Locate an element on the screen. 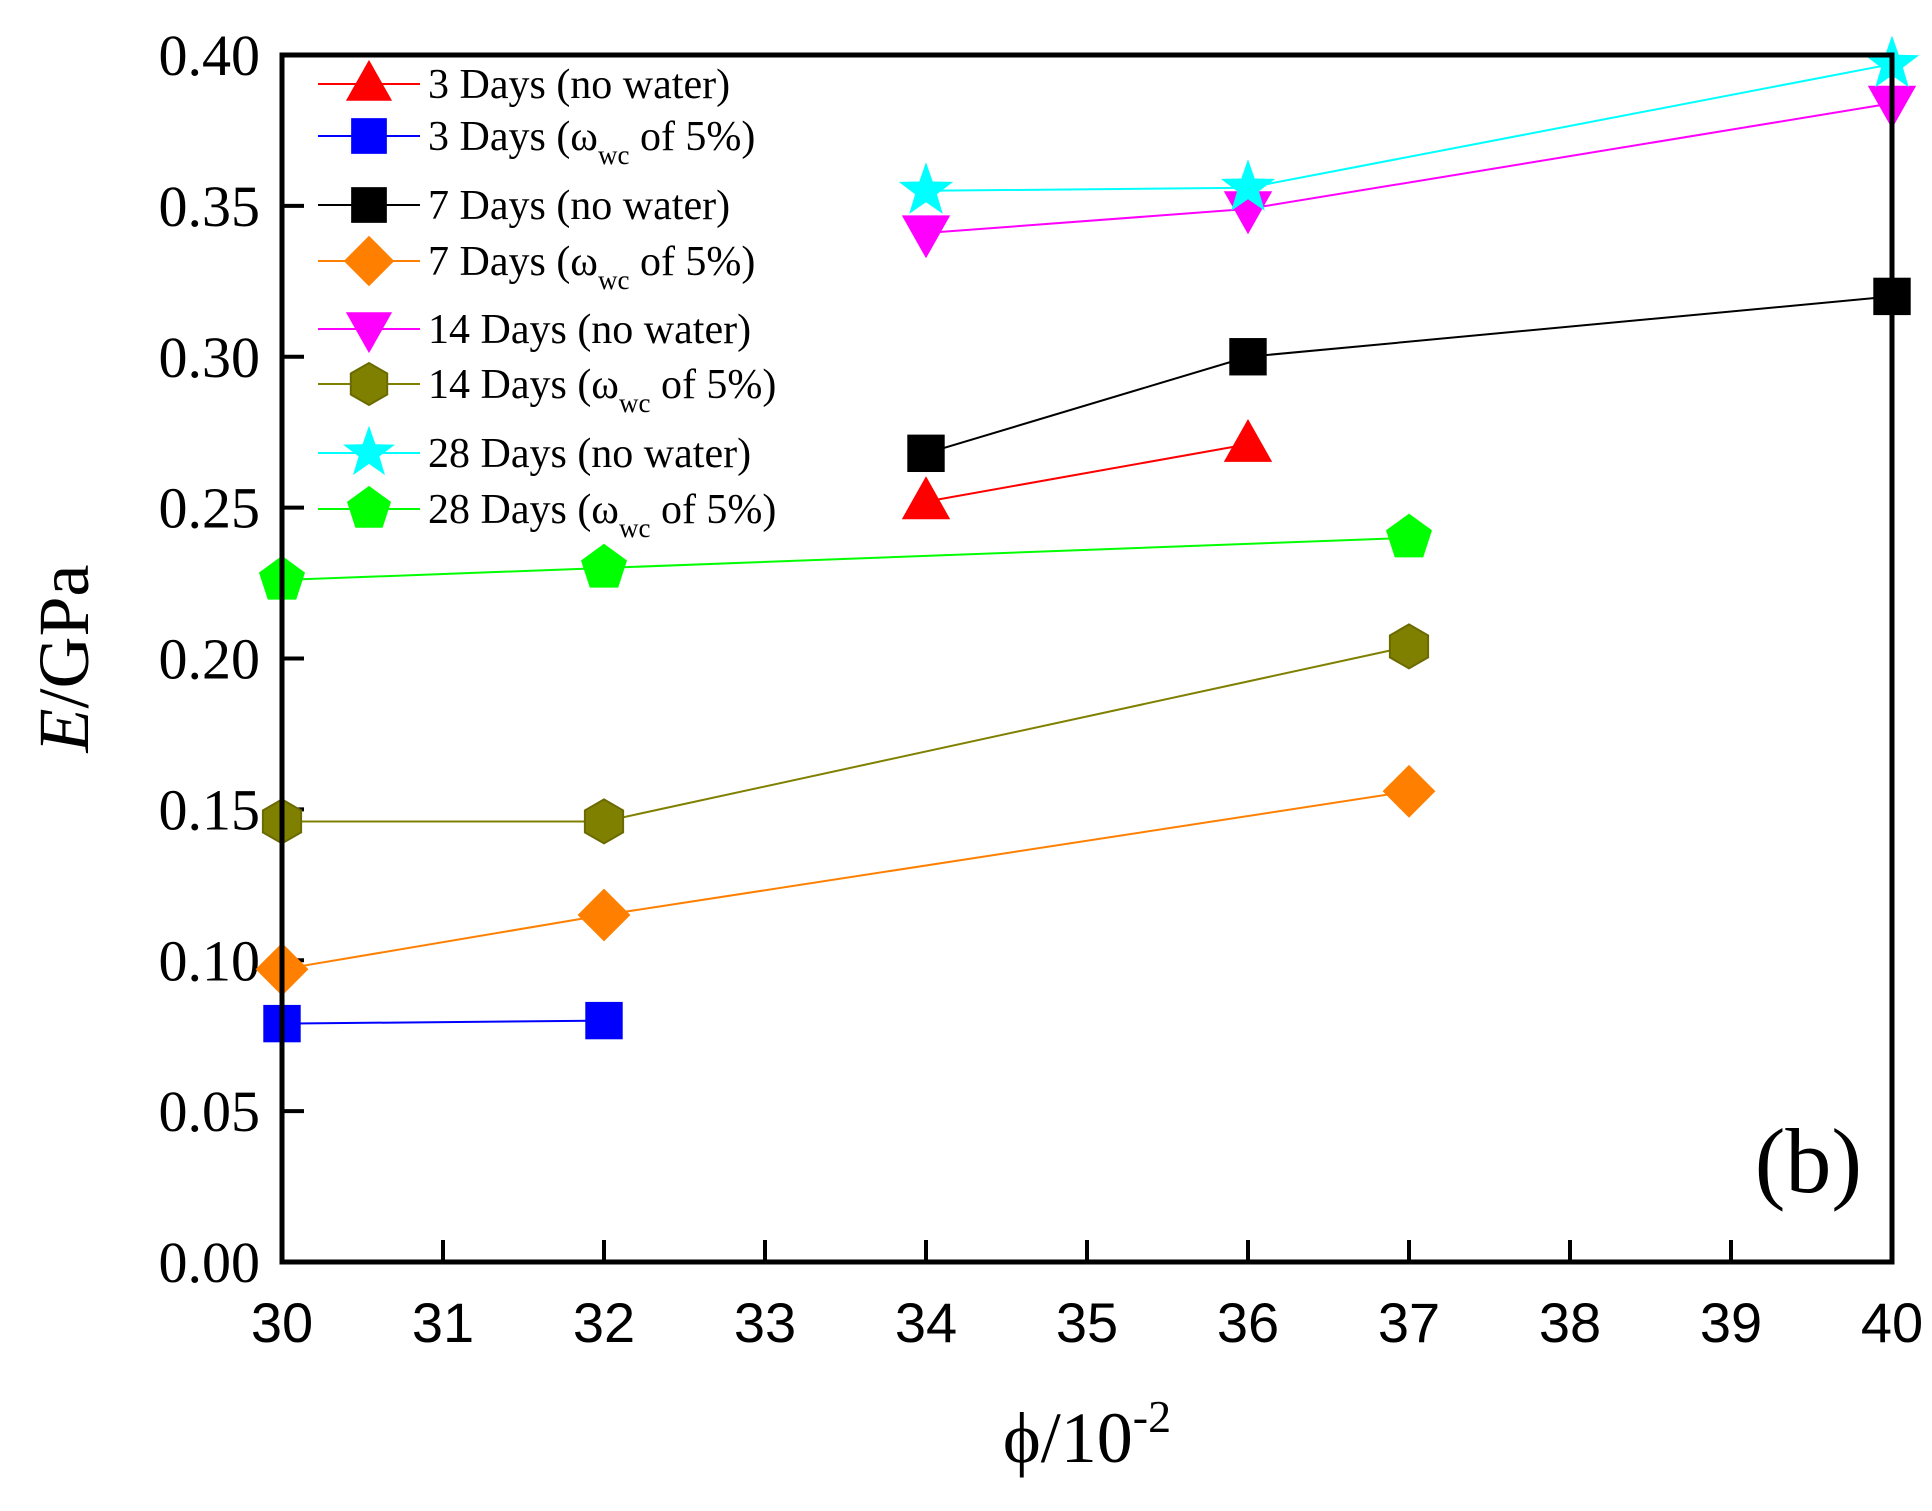  x-axis-label-superscript: -2 is located at coordinates (1152, 1416).